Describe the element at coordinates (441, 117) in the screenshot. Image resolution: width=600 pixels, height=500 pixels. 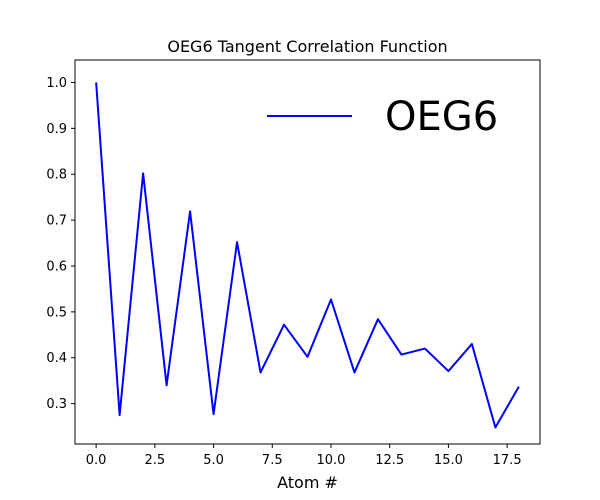
I see `legend-label-oeg6: OEG6` at that location.